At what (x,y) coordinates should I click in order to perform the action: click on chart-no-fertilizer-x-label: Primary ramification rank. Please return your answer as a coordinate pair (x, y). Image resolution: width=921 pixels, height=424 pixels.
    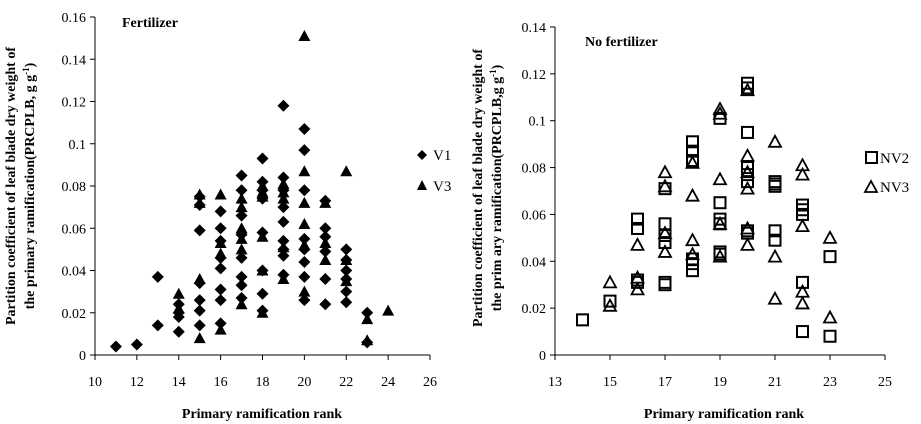
    Looking at the image, I should click on (724, 414).